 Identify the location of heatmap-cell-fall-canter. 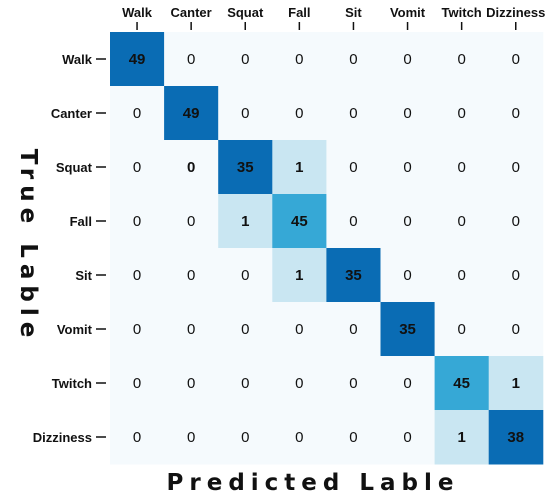
(191, 221).